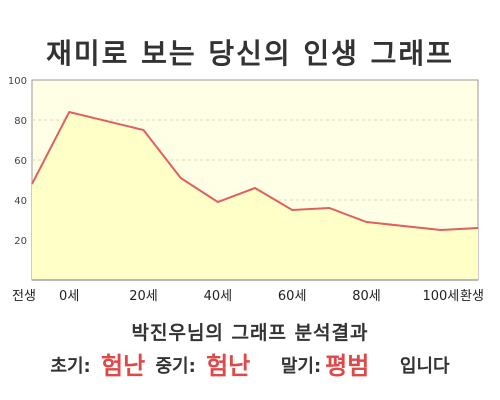 The image size is (500, 400). Describe the element at coordinates (301, 366) in the screenshot. I see `late-label: 말기:` at that location.